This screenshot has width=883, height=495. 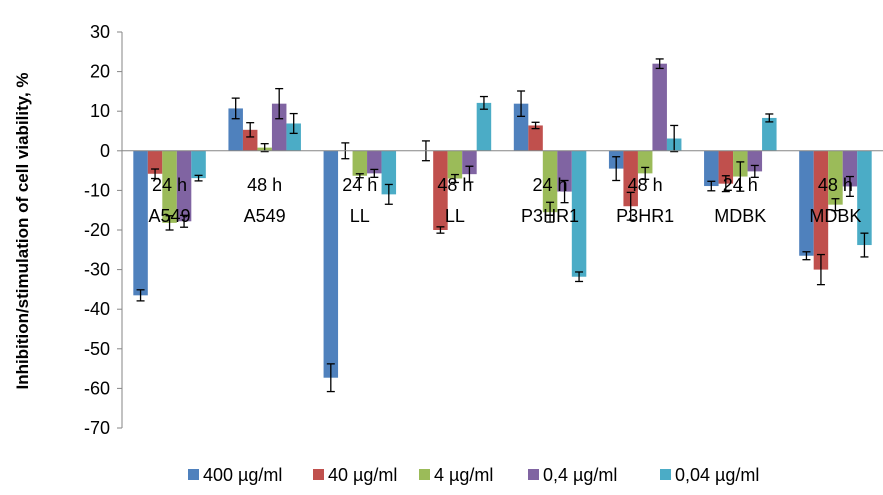 What do you see at coordinates (580, 475) in the screenshot?
I see `legend-label: 0,4 µg/ml` at bounding box center [580, 475].